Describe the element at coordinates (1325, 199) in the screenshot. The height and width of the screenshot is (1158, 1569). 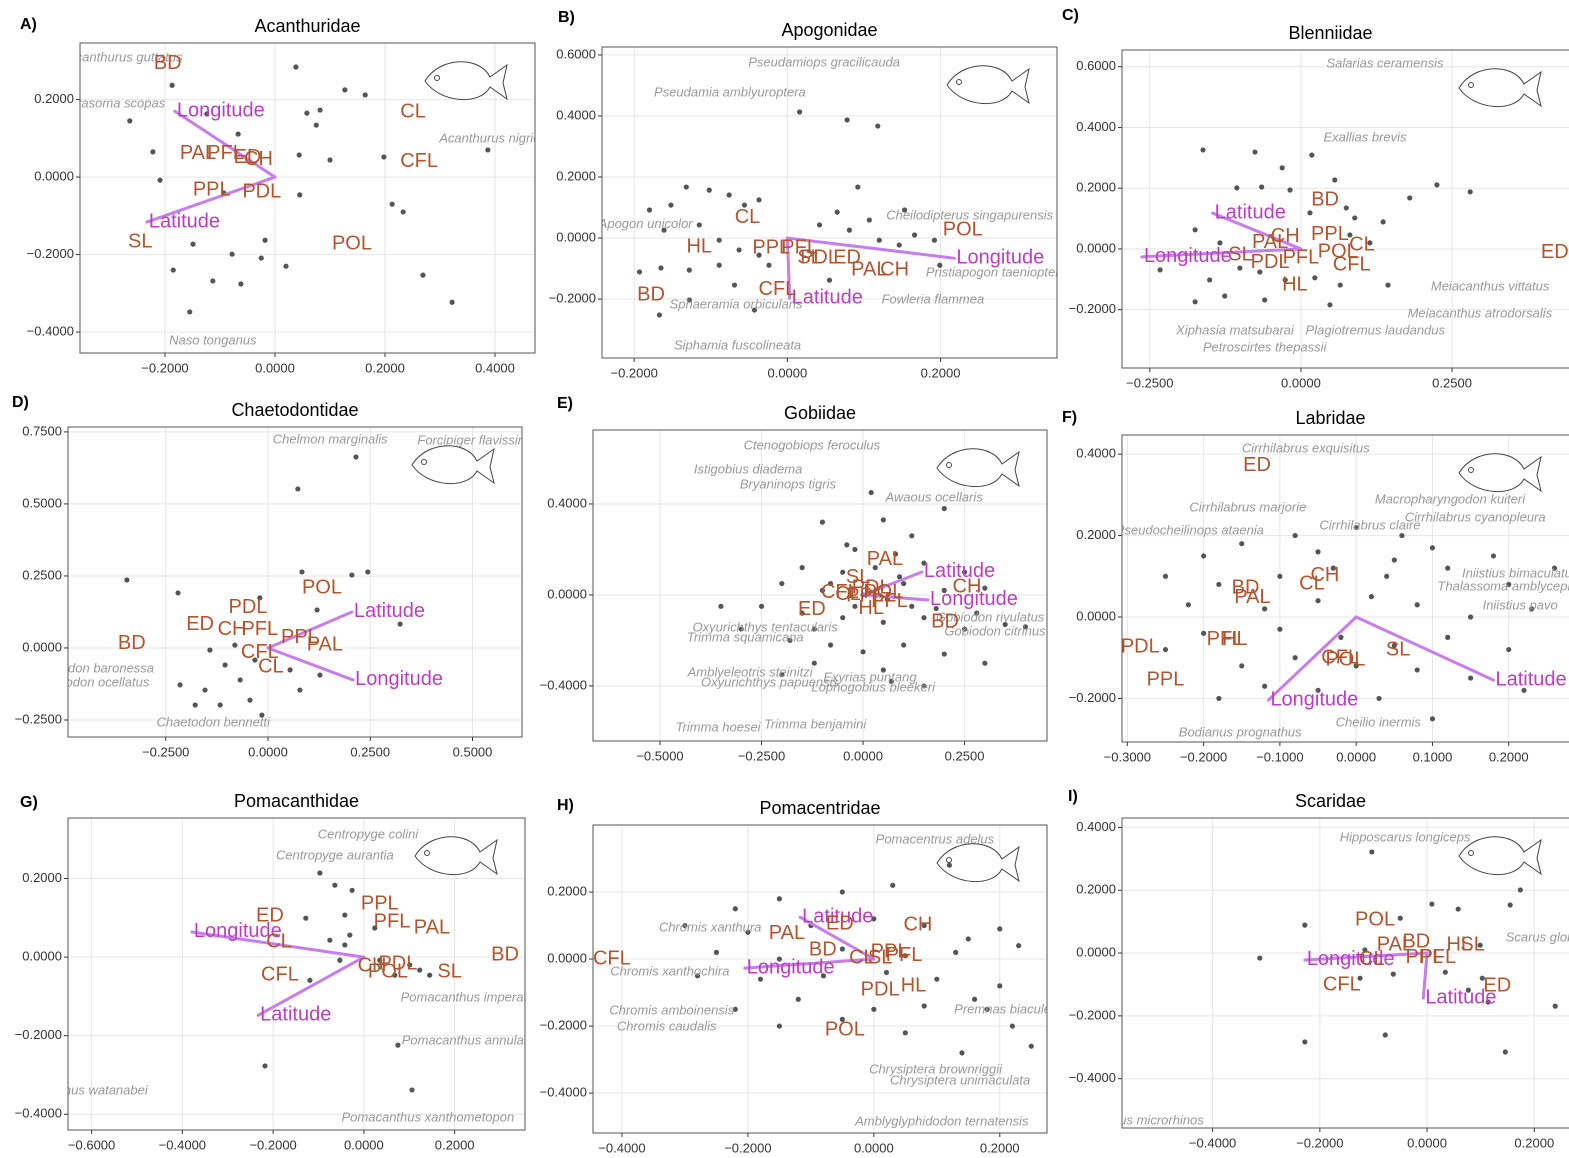
I see `trait-label: BD` at that location.